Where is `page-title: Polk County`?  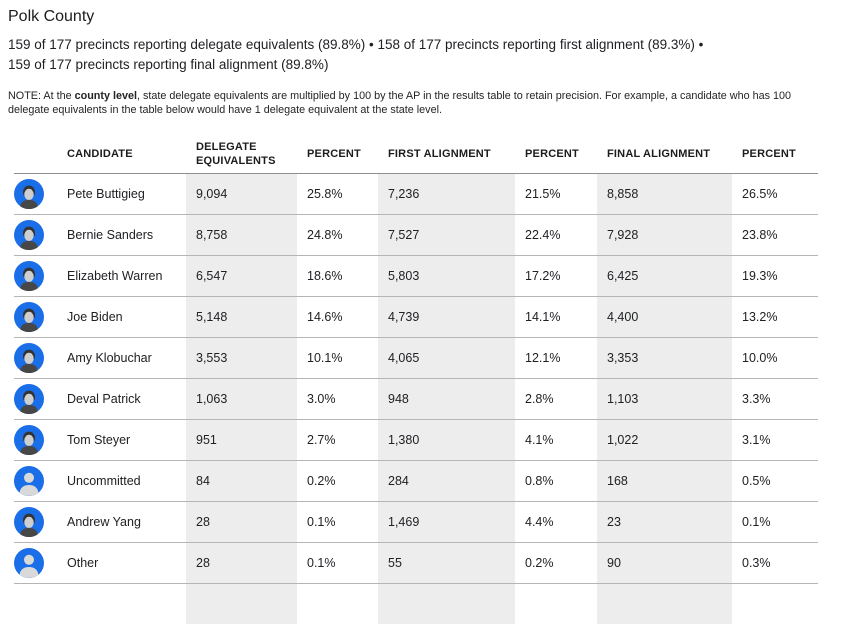
page-title: Polk County is located at coordinates (51, 16).